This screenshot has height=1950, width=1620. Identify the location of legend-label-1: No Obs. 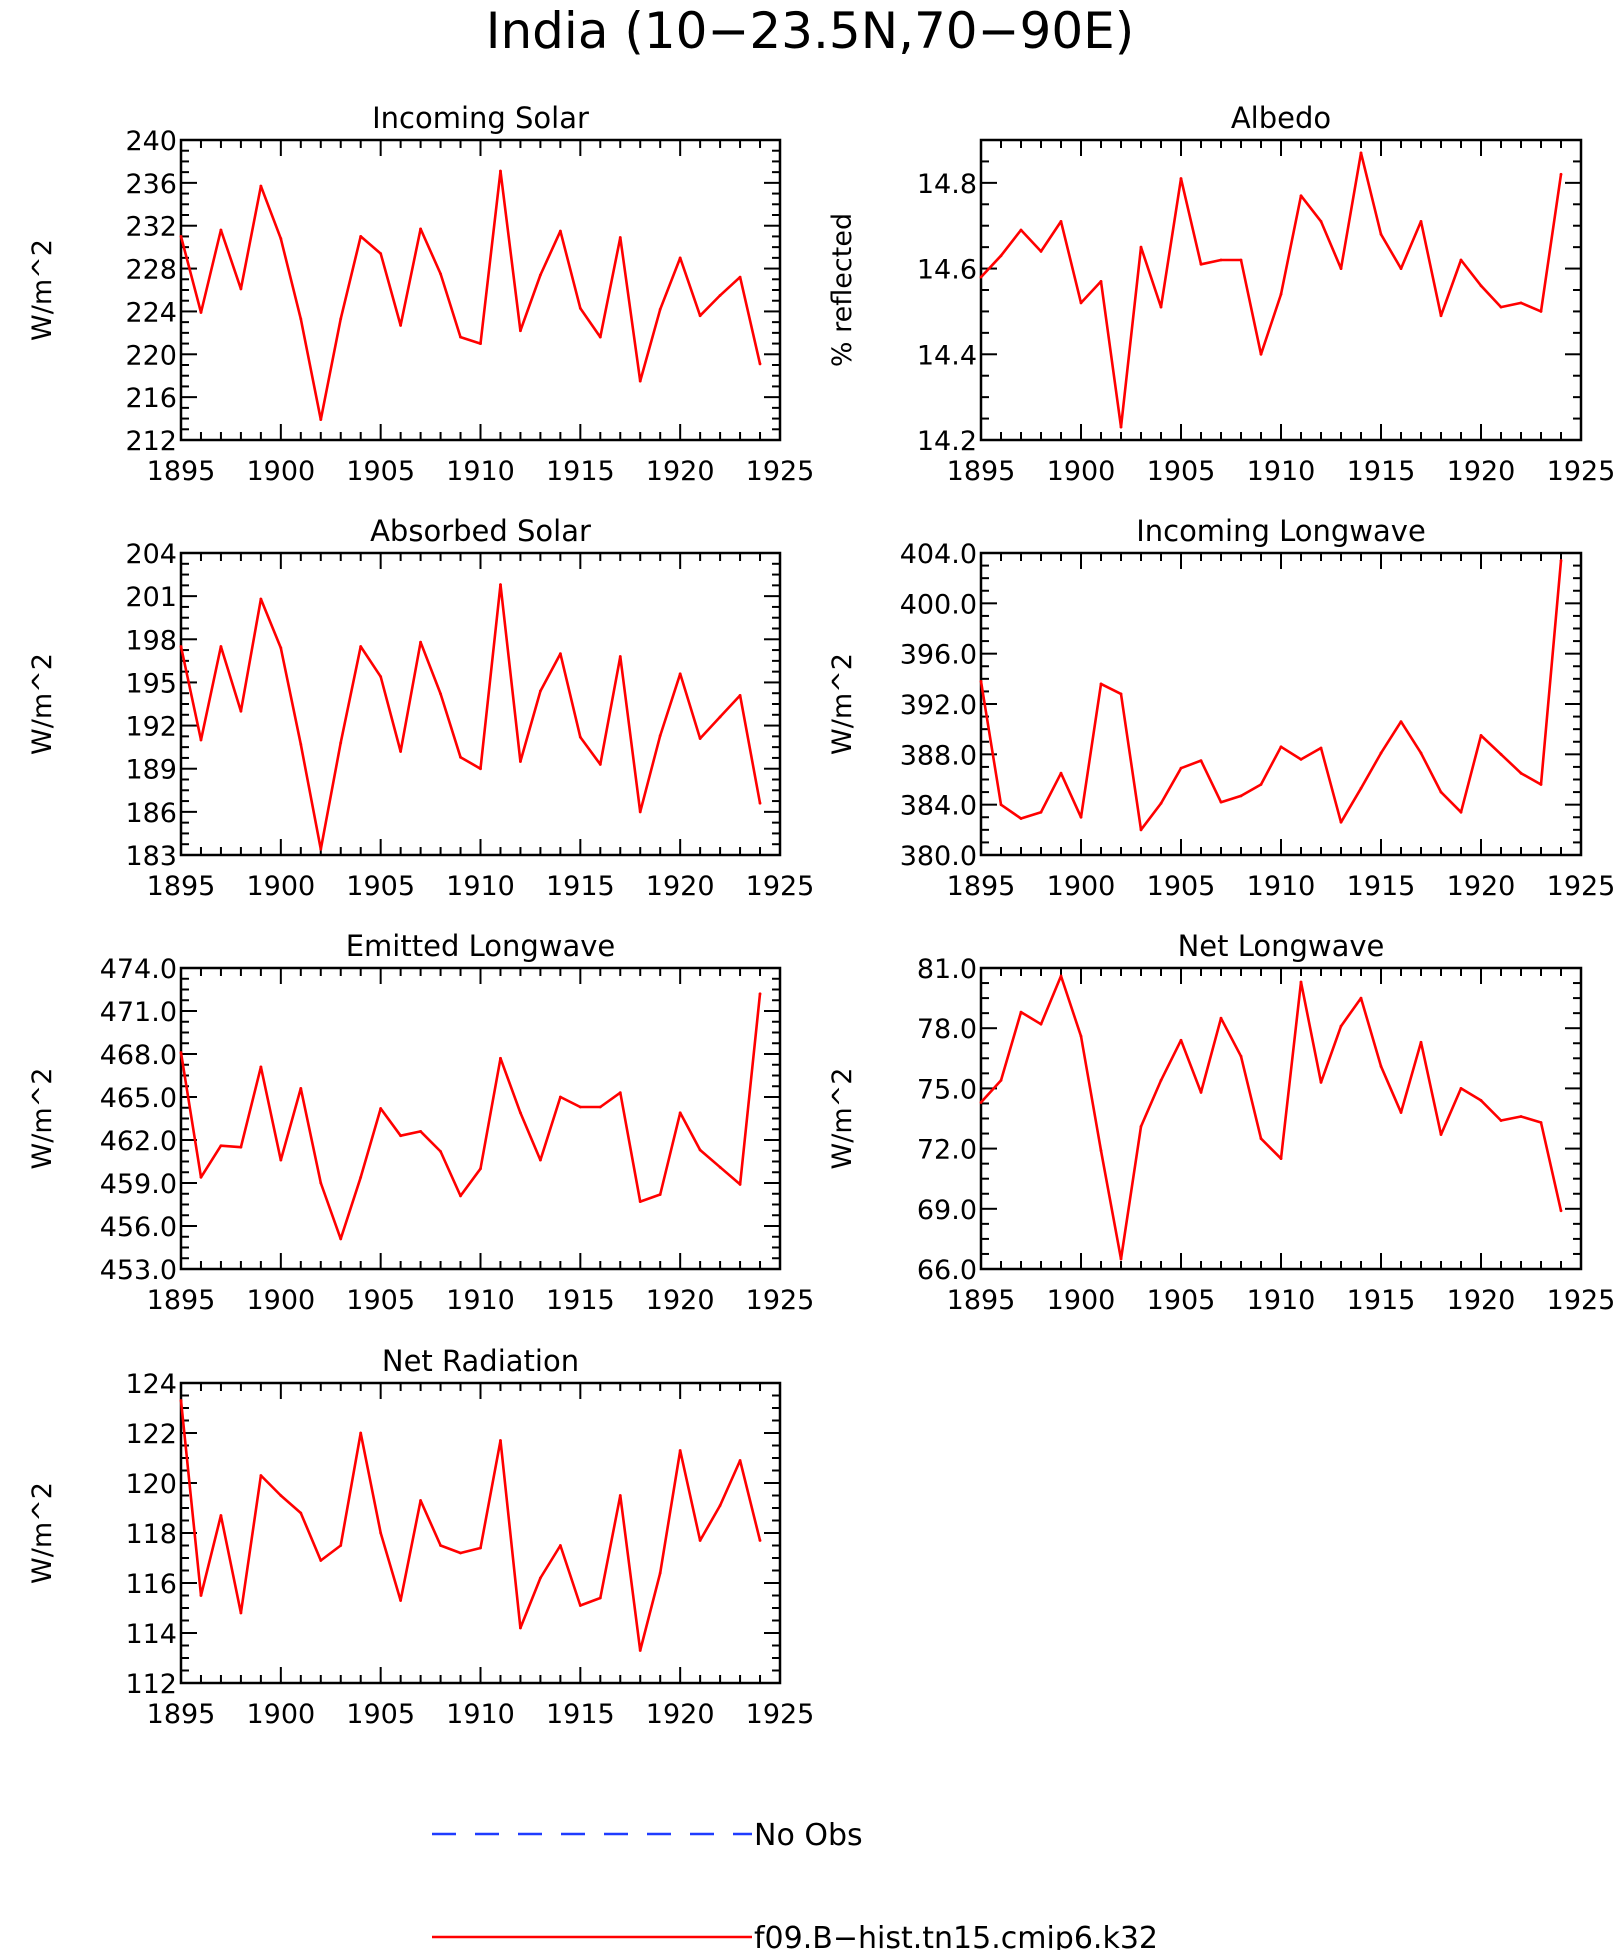
(808, 1835).